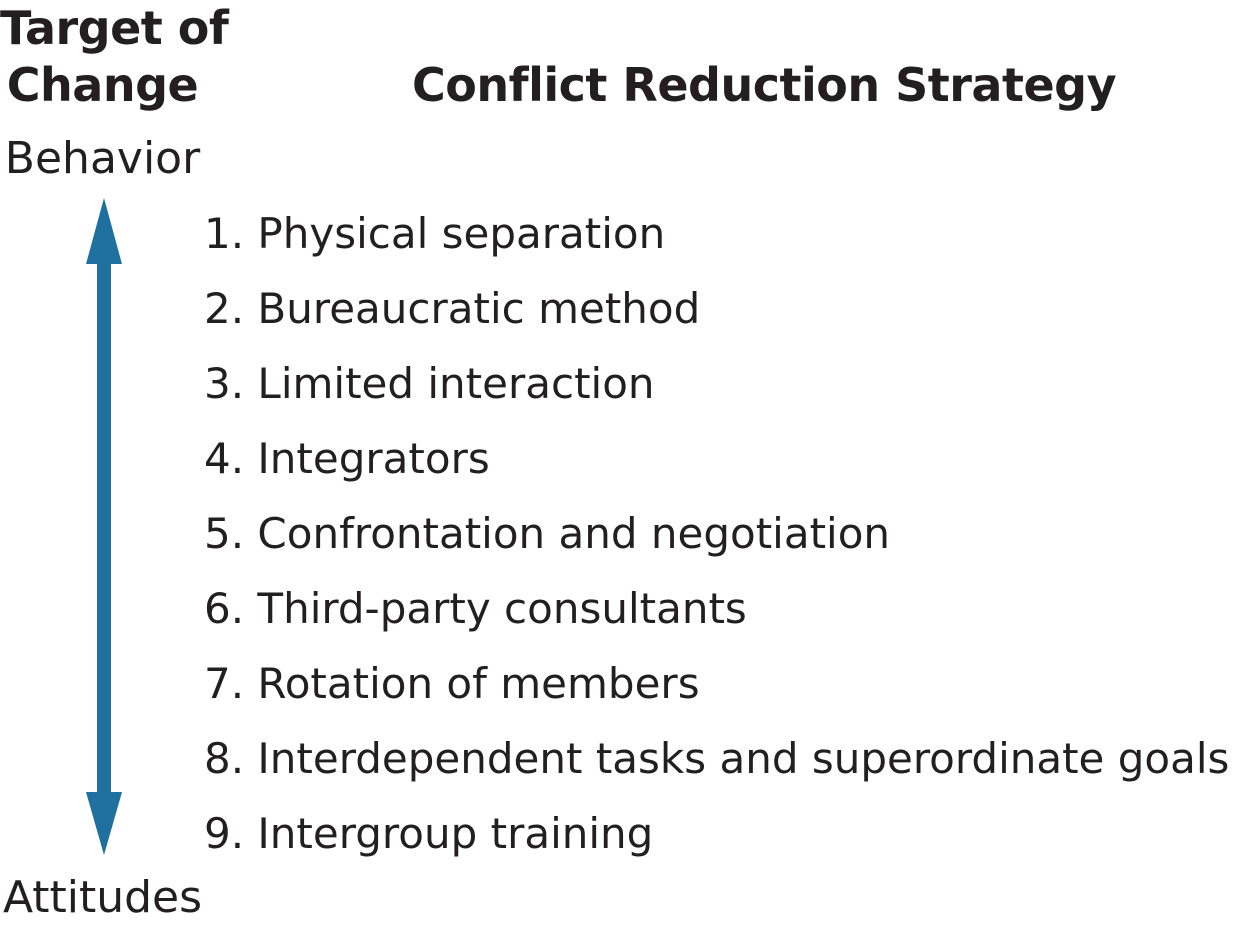 This screenshot has width=1236, height=935. Describe the element at coordinates (102, 897) in the screenshot. I see `attitudes-label: Attitudes` at that location.